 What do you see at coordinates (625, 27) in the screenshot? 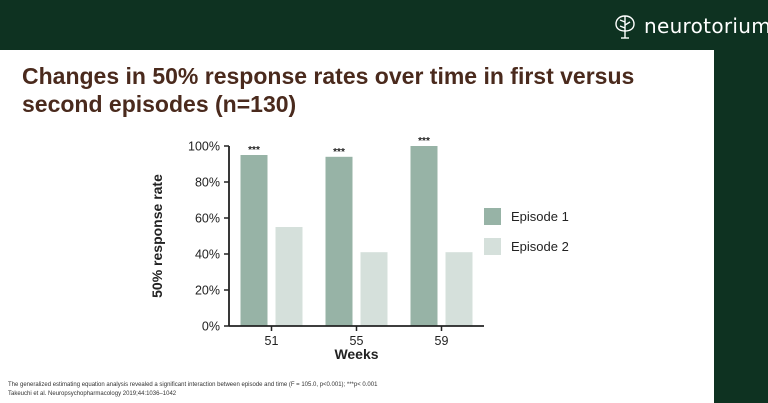
I see `brain-tree-icon` at bounding box center [625, 27].